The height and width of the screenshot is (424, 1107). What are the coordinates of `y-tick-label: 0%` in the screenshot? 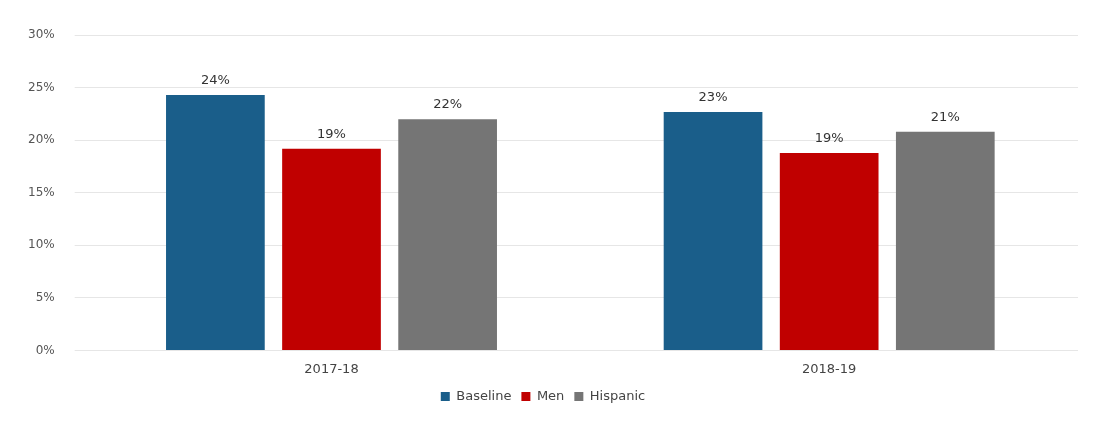 It's located at (45, 349).